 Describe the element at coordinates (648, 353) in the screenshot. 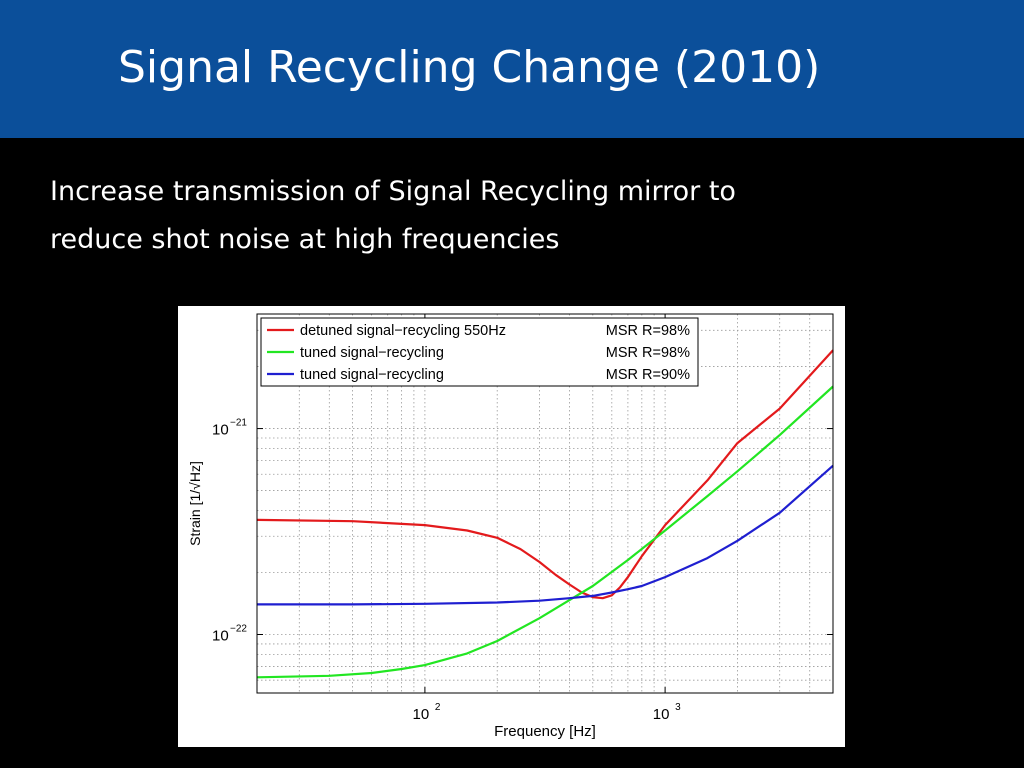

I see `legend-note-2: MSR R=98%` at that location.